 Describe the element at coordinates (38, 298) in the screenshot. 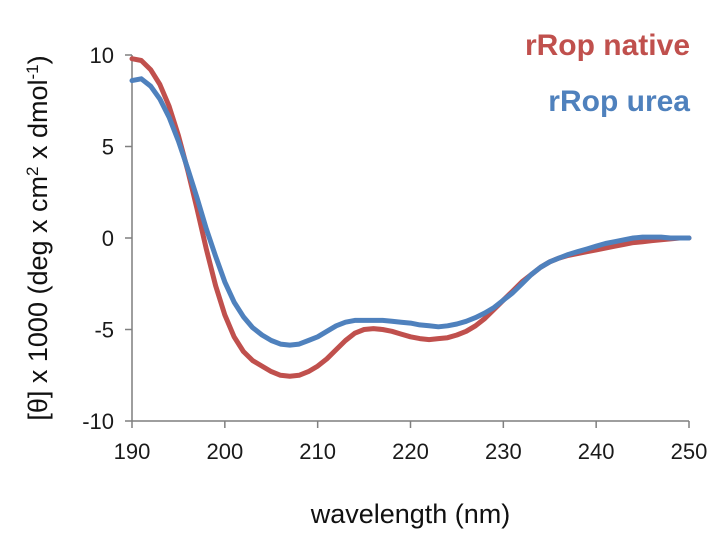

I see `y-axis-title-main: [θ] x 1000 (deg x cm` at that location.